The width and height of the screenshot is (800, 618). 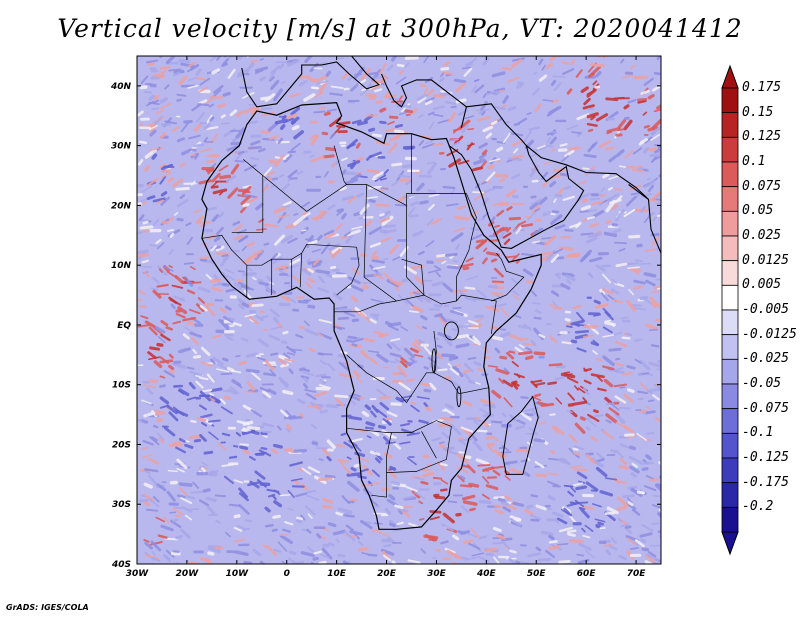 What do you see at coordinates (730, 76) in the screenshot?
I see `colorbar-top-arrow` at bounding box center [730, 76].